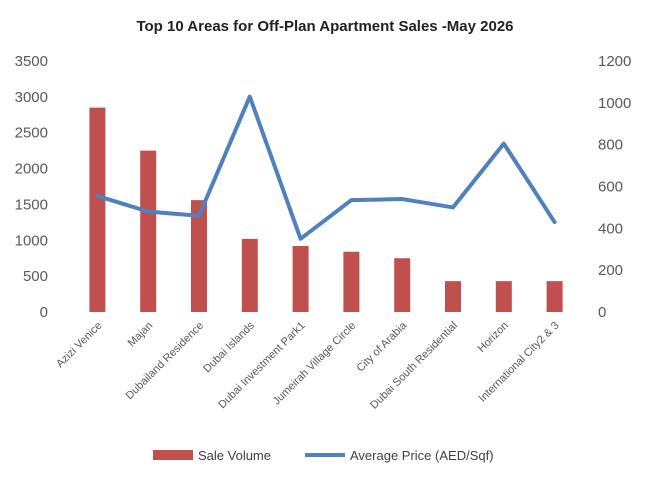 The width and height of the screenshot is (647, 483). I want to click on left-tick-label: 3000, so click(31, 97).